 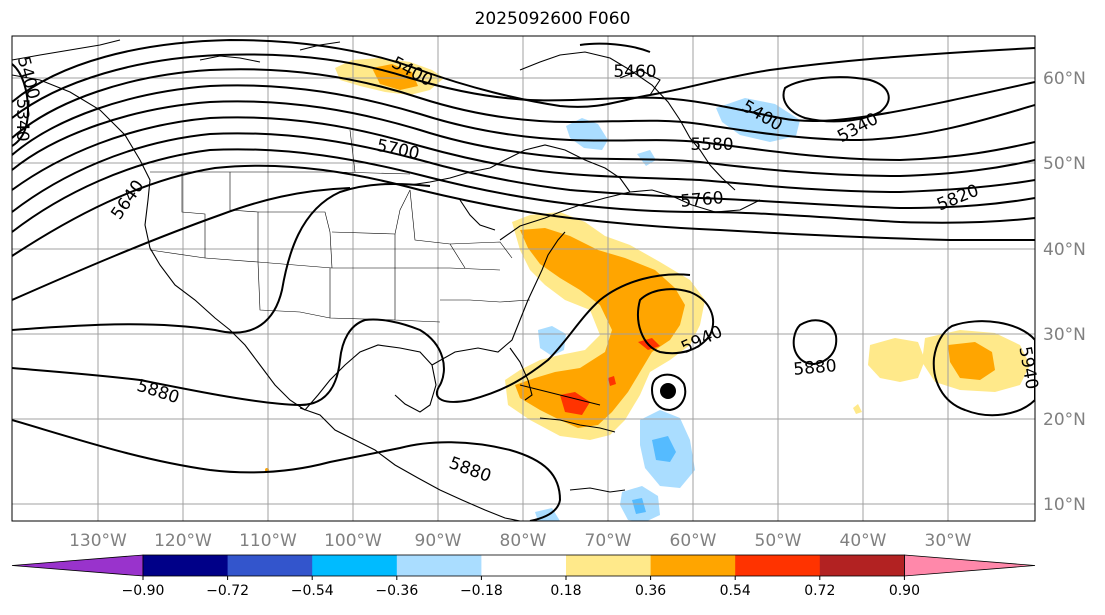 What do you see at coordinates (1064, 335) in the screenshot?
I see `latitude-label: 30°N` at bounding box center [1064, 335].